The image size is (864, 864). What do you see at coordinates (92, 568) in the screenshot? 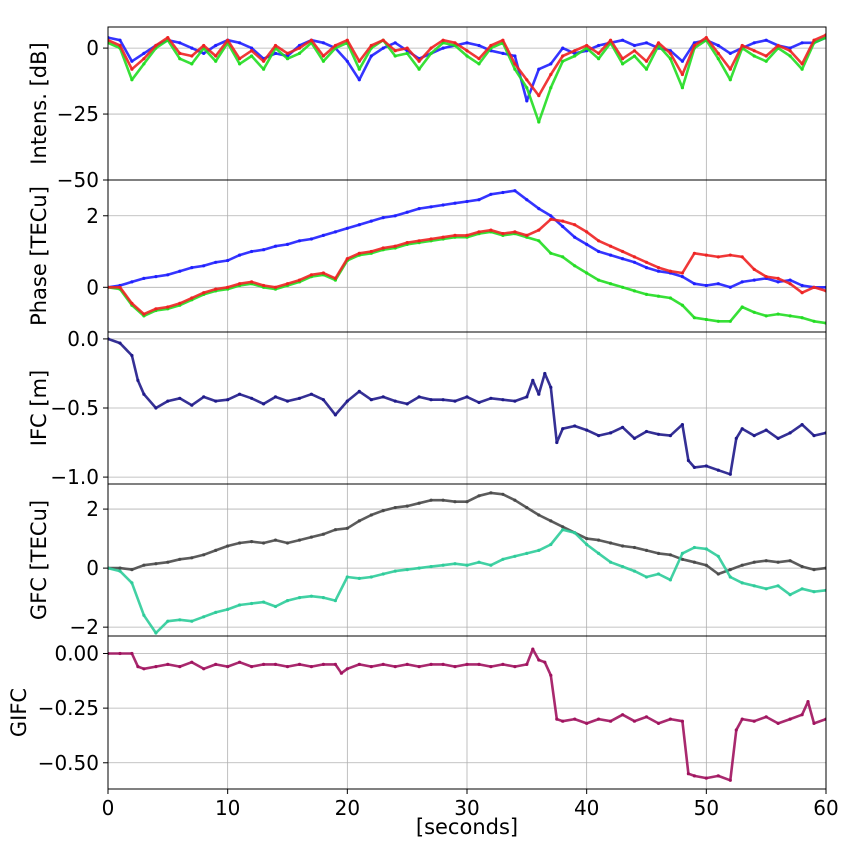
I see `y-tick-label: 0` at bounding box center [92, 568].